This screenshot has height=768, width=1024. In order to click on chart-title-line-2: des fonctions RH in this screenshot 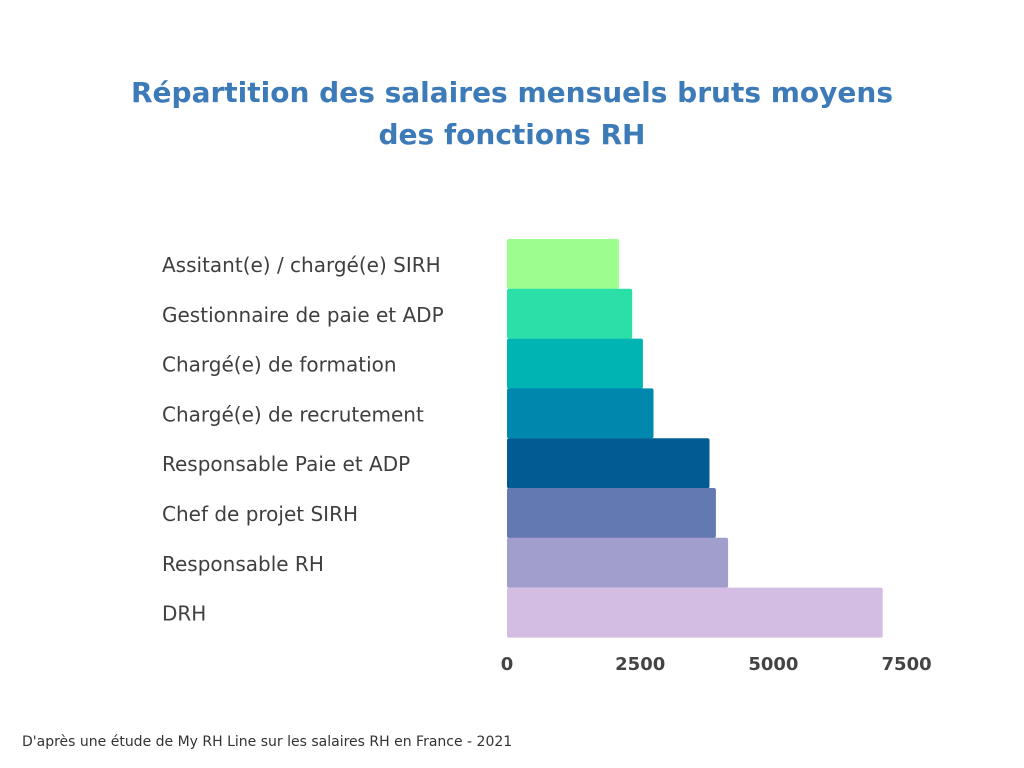, I will do `click(512, 134)`.